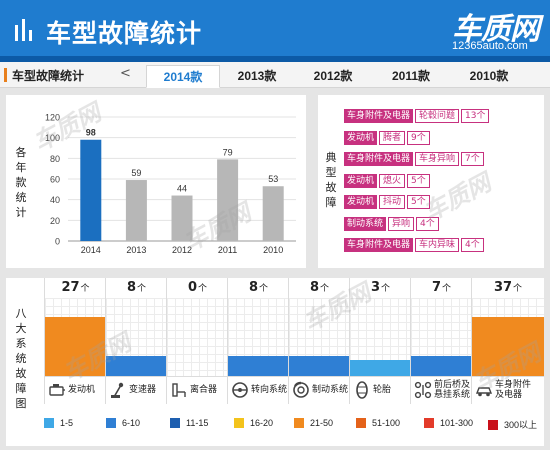 The image size is (550, 450). Describe the element at coordinates (55, 159) in the screenshot. I see `y-tick-label: 80` at that location.